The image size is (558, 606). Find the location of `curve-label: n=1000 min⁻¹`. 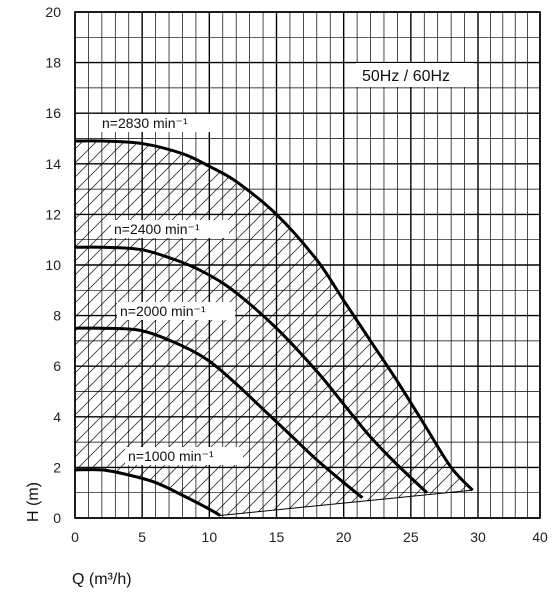

curve-label: n=1000 min⁻¹ is located at coordinates (171, 456).